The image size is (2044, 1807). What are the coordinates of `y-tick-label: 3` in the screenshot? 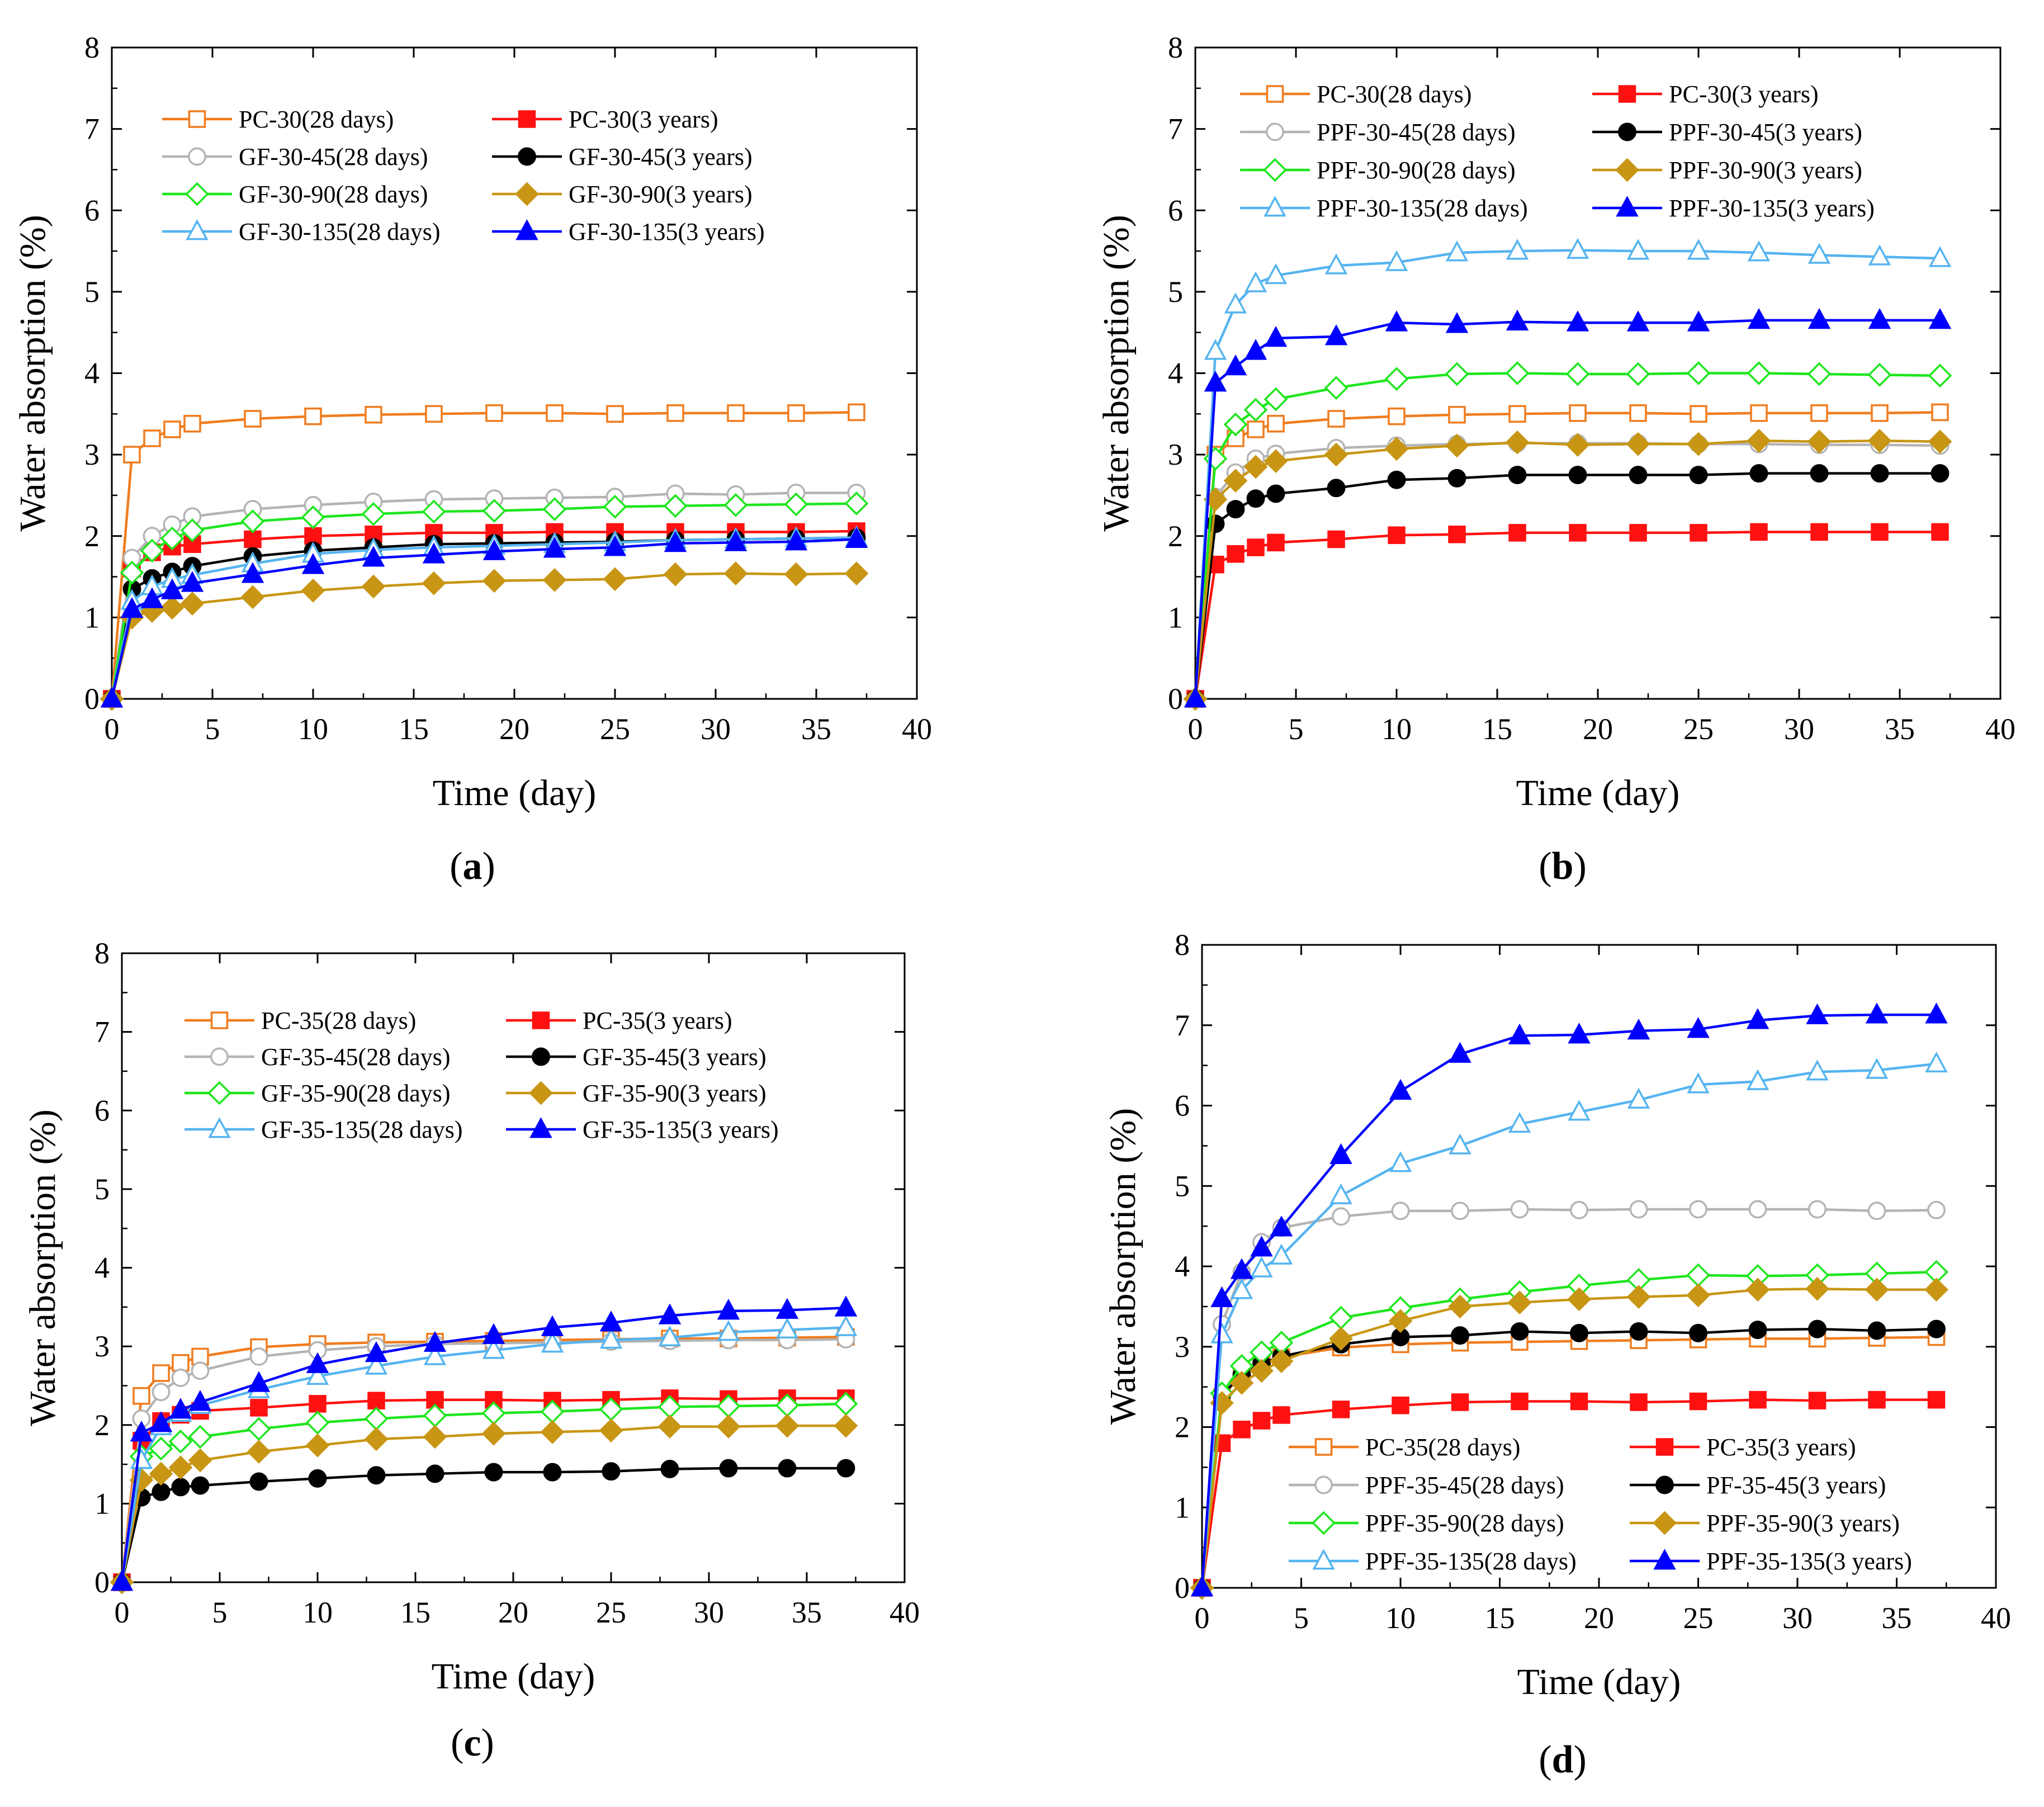 It's located at (1175, 454).